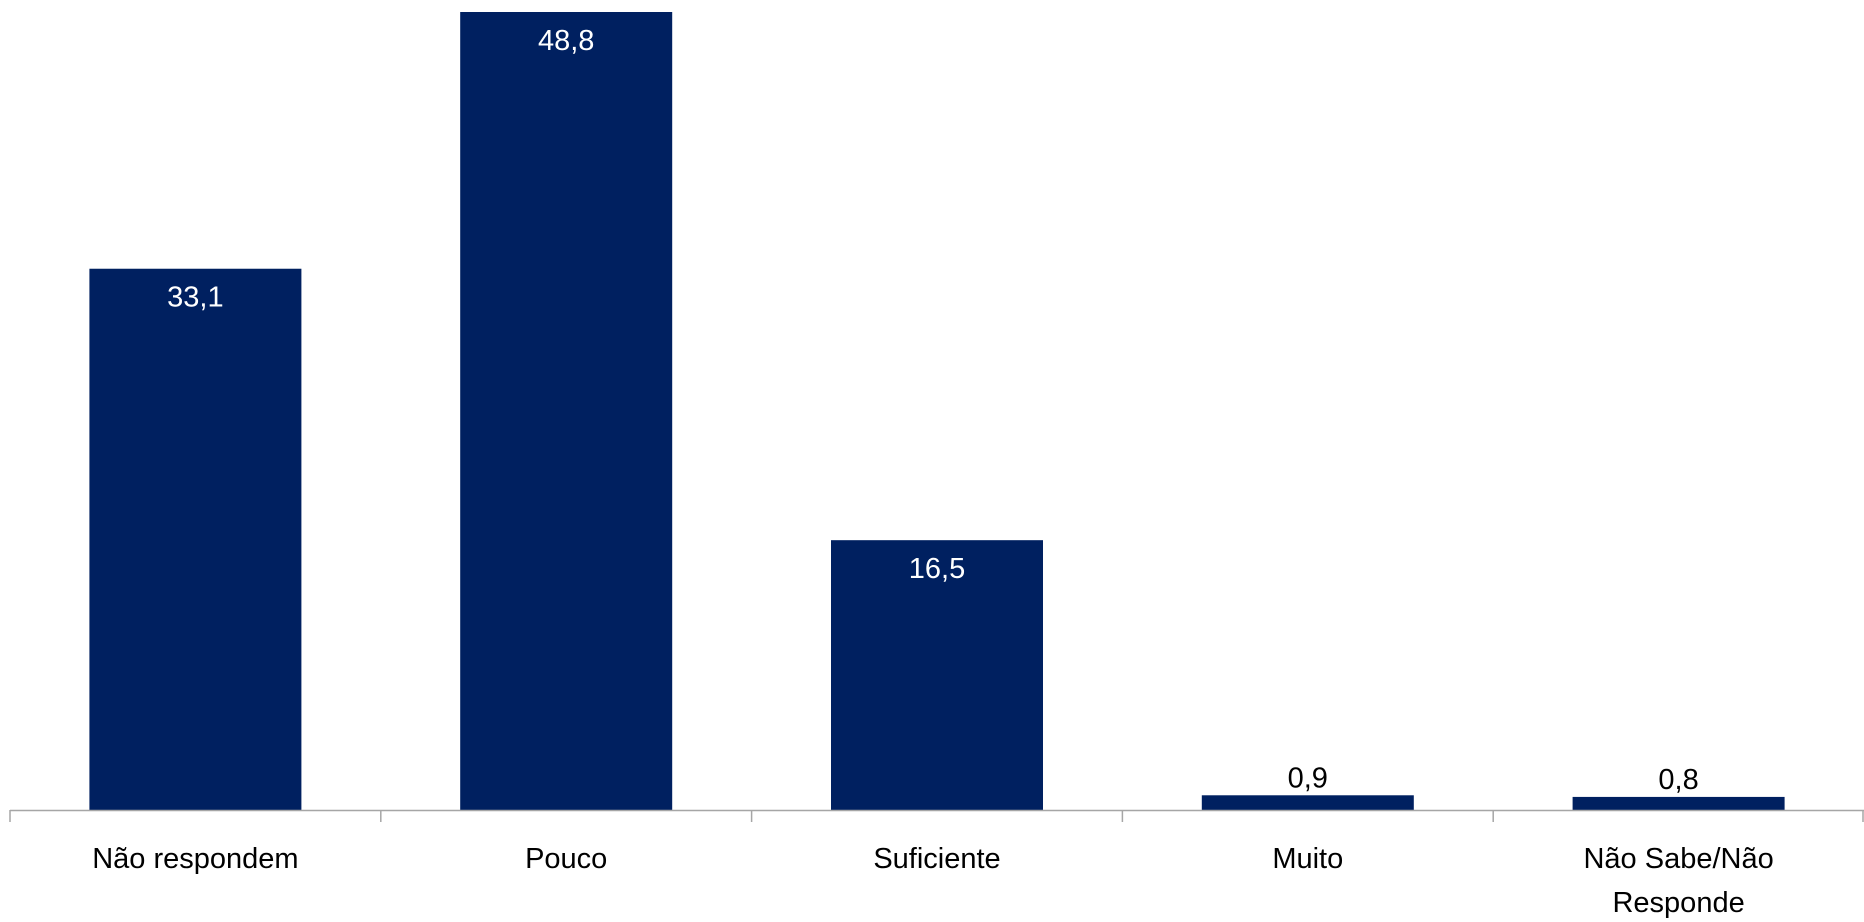 This screenshot has width=1864, height=922. I want to click on data-label: 48,8, so click(566, 41).